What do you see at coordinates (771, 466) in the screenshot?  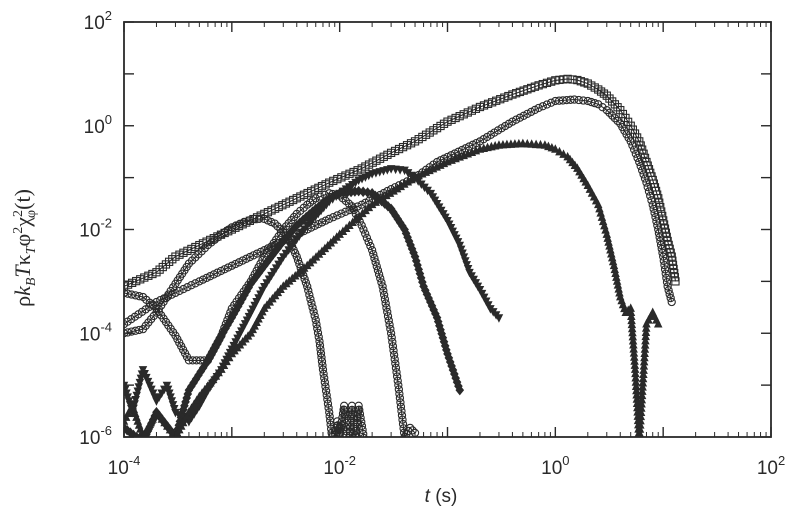 I see `x-tick-label: 102` at bounding box center [771, 466].